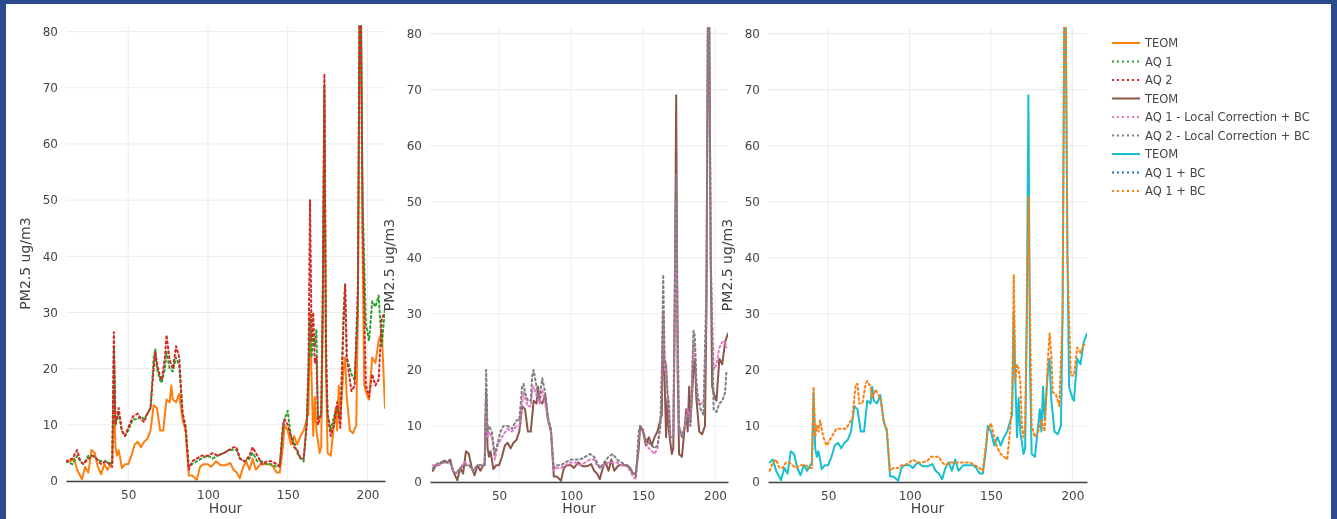 The image size is (1337, 519). I want to click on legend-label: AQ 2 - Local Correction + BC, so click(1227, 135).